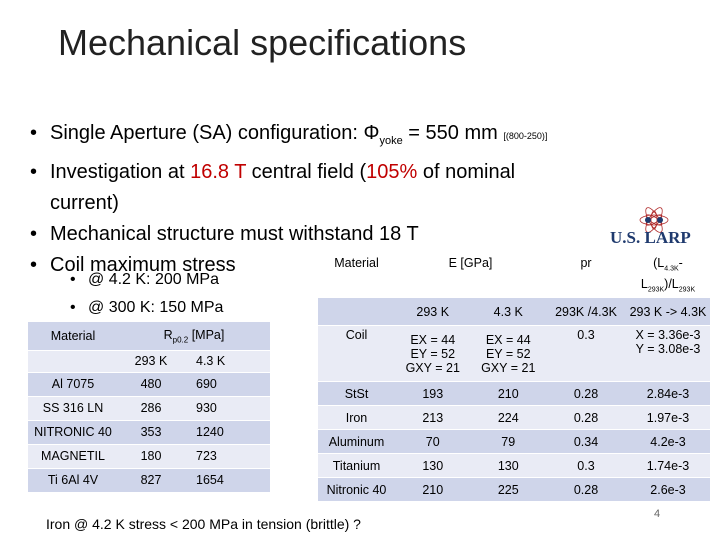  I want to click on table-header-row: Material Rp0.2 [MPa], so click(149, 336).